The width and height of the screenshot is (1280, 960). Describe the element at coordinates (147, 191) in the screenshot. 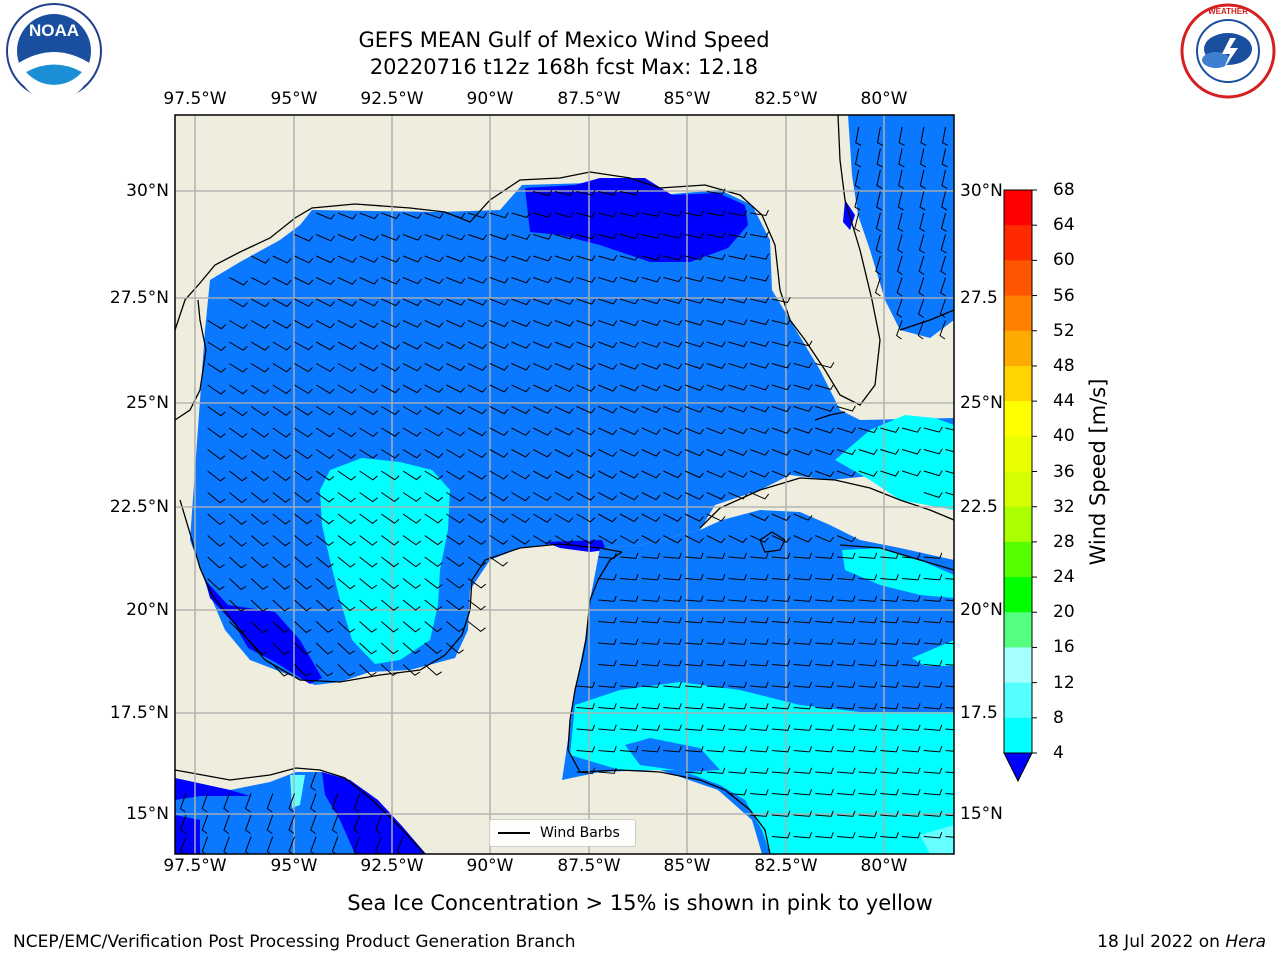

I see `lat-labels-left-0: 30°N` at that location.